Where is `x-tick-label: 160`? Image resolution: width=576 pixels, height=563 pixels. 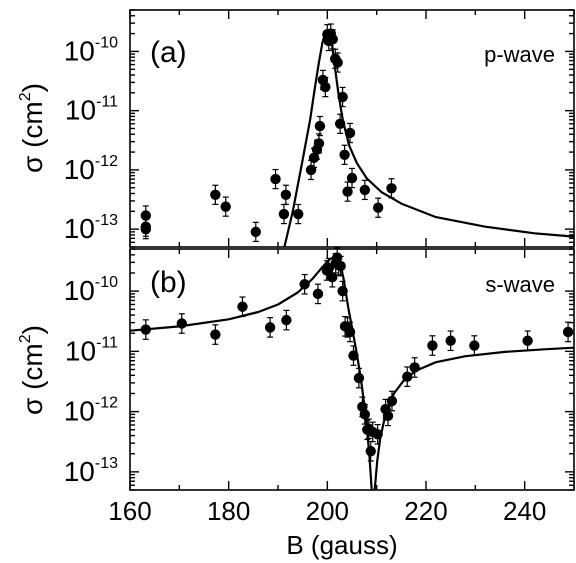 x-tick-label: 160 is located at coordinates (129, 511).